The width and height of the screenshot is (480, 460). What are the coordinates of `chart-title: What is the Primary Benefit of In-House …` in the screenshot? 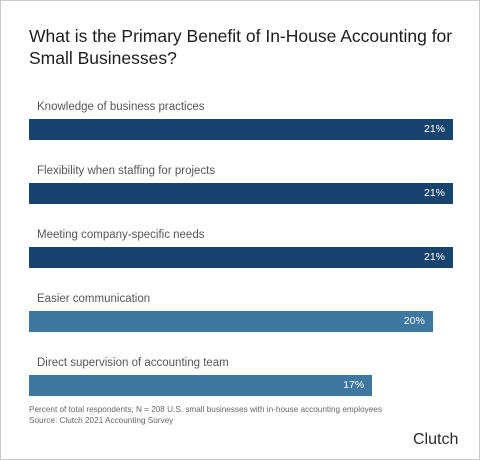 It's located at (241, 47).